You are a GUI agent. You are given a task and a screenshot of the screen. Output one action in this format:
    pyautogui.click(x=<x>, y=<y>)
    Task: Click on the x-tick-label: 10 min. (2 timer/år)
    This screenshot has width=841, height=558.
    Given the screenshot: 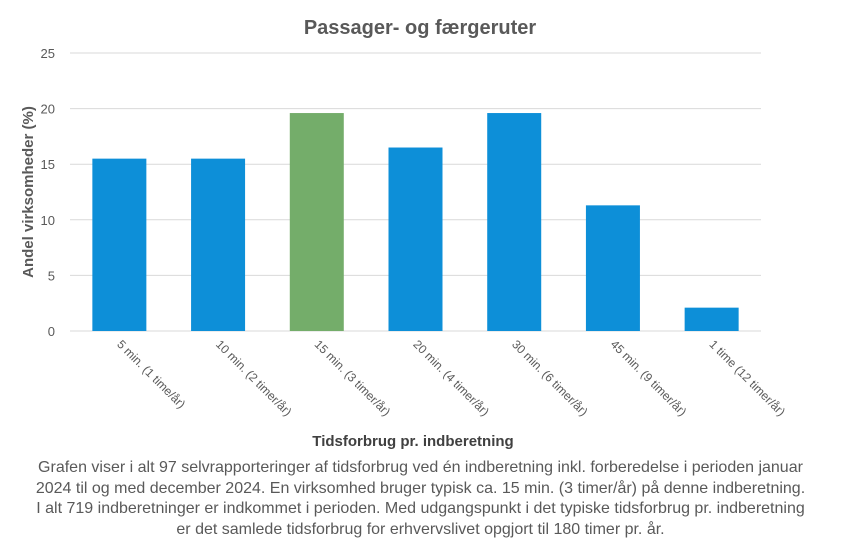 What is the action you would take?
    pyautogui.click(x=254, y=378)
    